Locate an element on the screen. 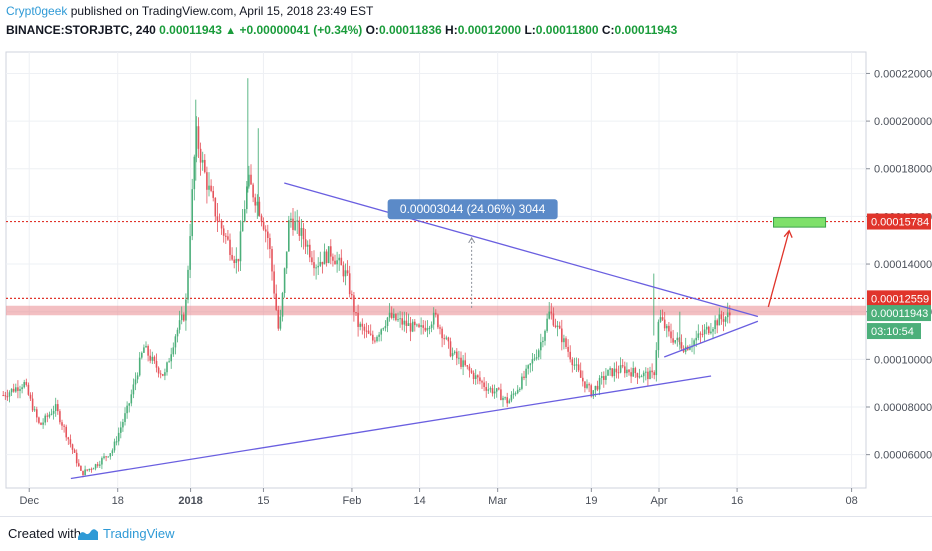 The width and height of the screenshot is (932, 551). tradingview-logo-icon is located at coordinates (88, 534).